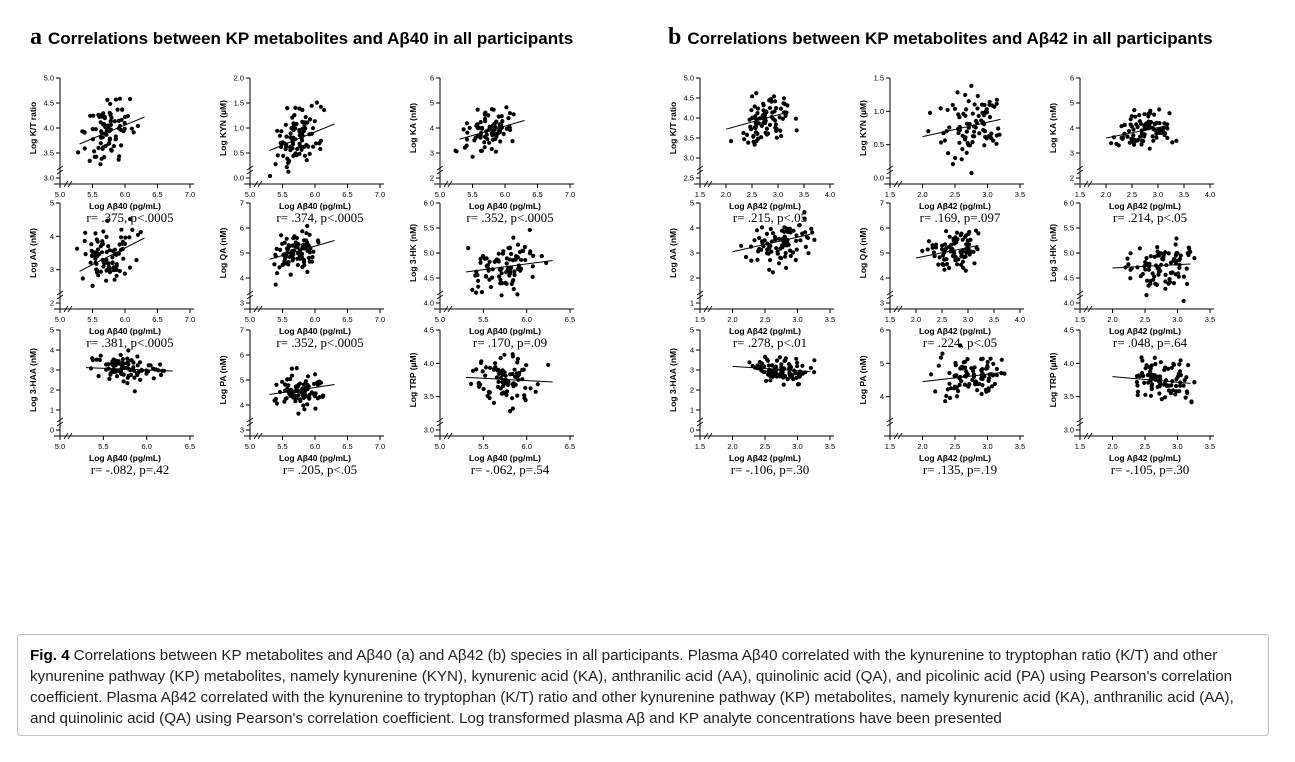  I want to click on caption-label: Fig. 4, so click(50, 655).